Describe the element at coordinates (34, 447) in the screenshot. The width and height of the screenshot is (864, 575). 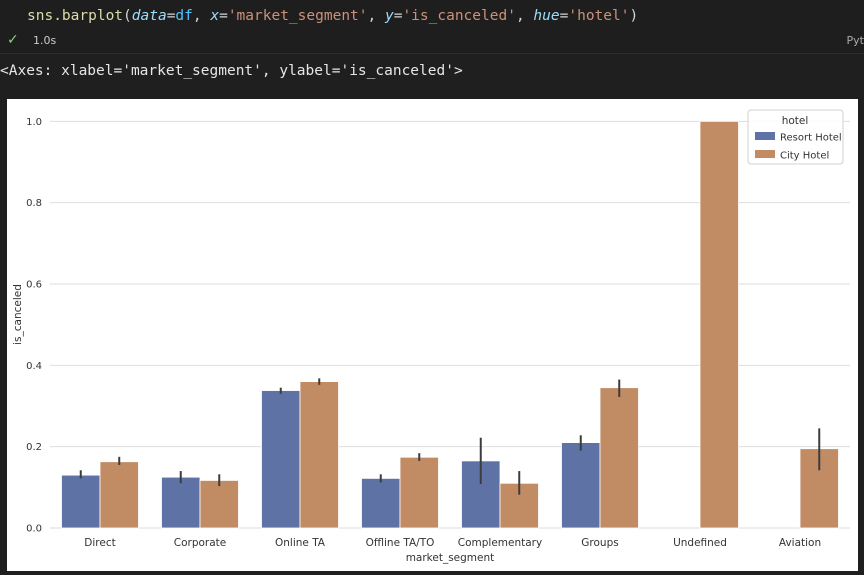
I see `y-tick-label: 0.2` at that location.